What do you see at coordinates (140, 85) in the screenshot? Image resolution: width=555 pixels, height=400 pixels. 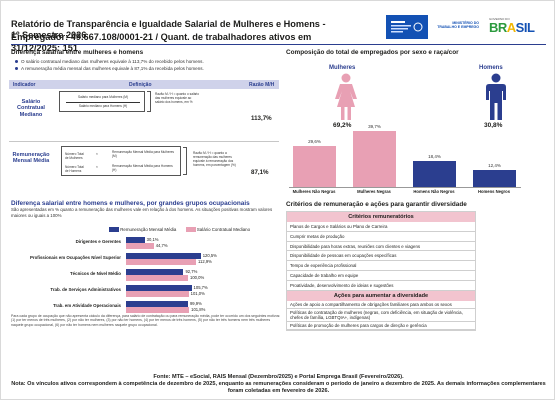 I see `header-definition: Definição` at bounding box center [140, 85].